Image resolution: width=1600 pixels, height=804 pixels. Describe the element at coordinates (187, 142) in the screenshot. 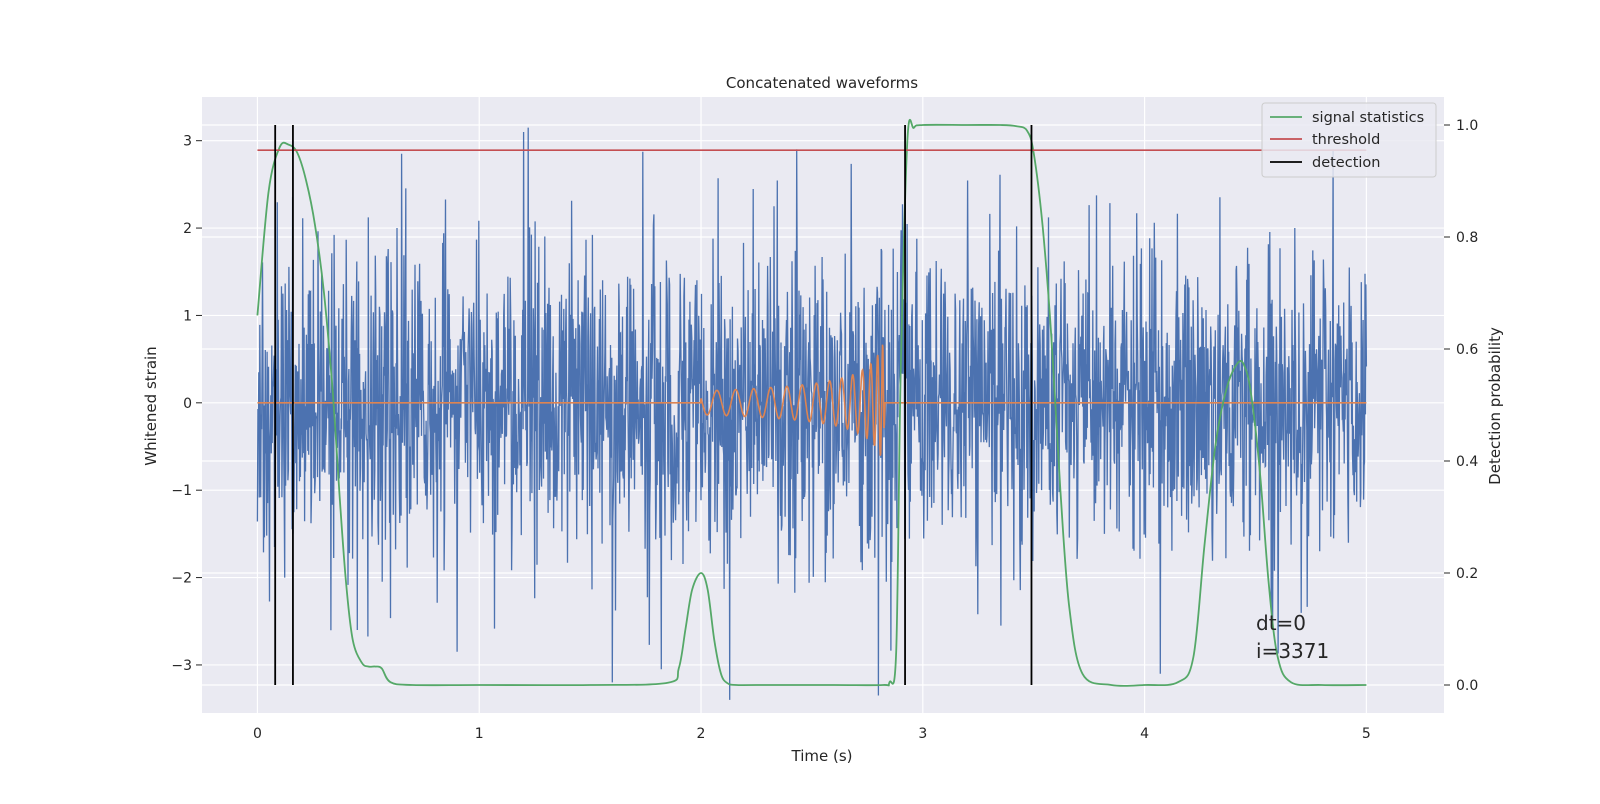

I see `y-tick-label-left: 3` at that location.